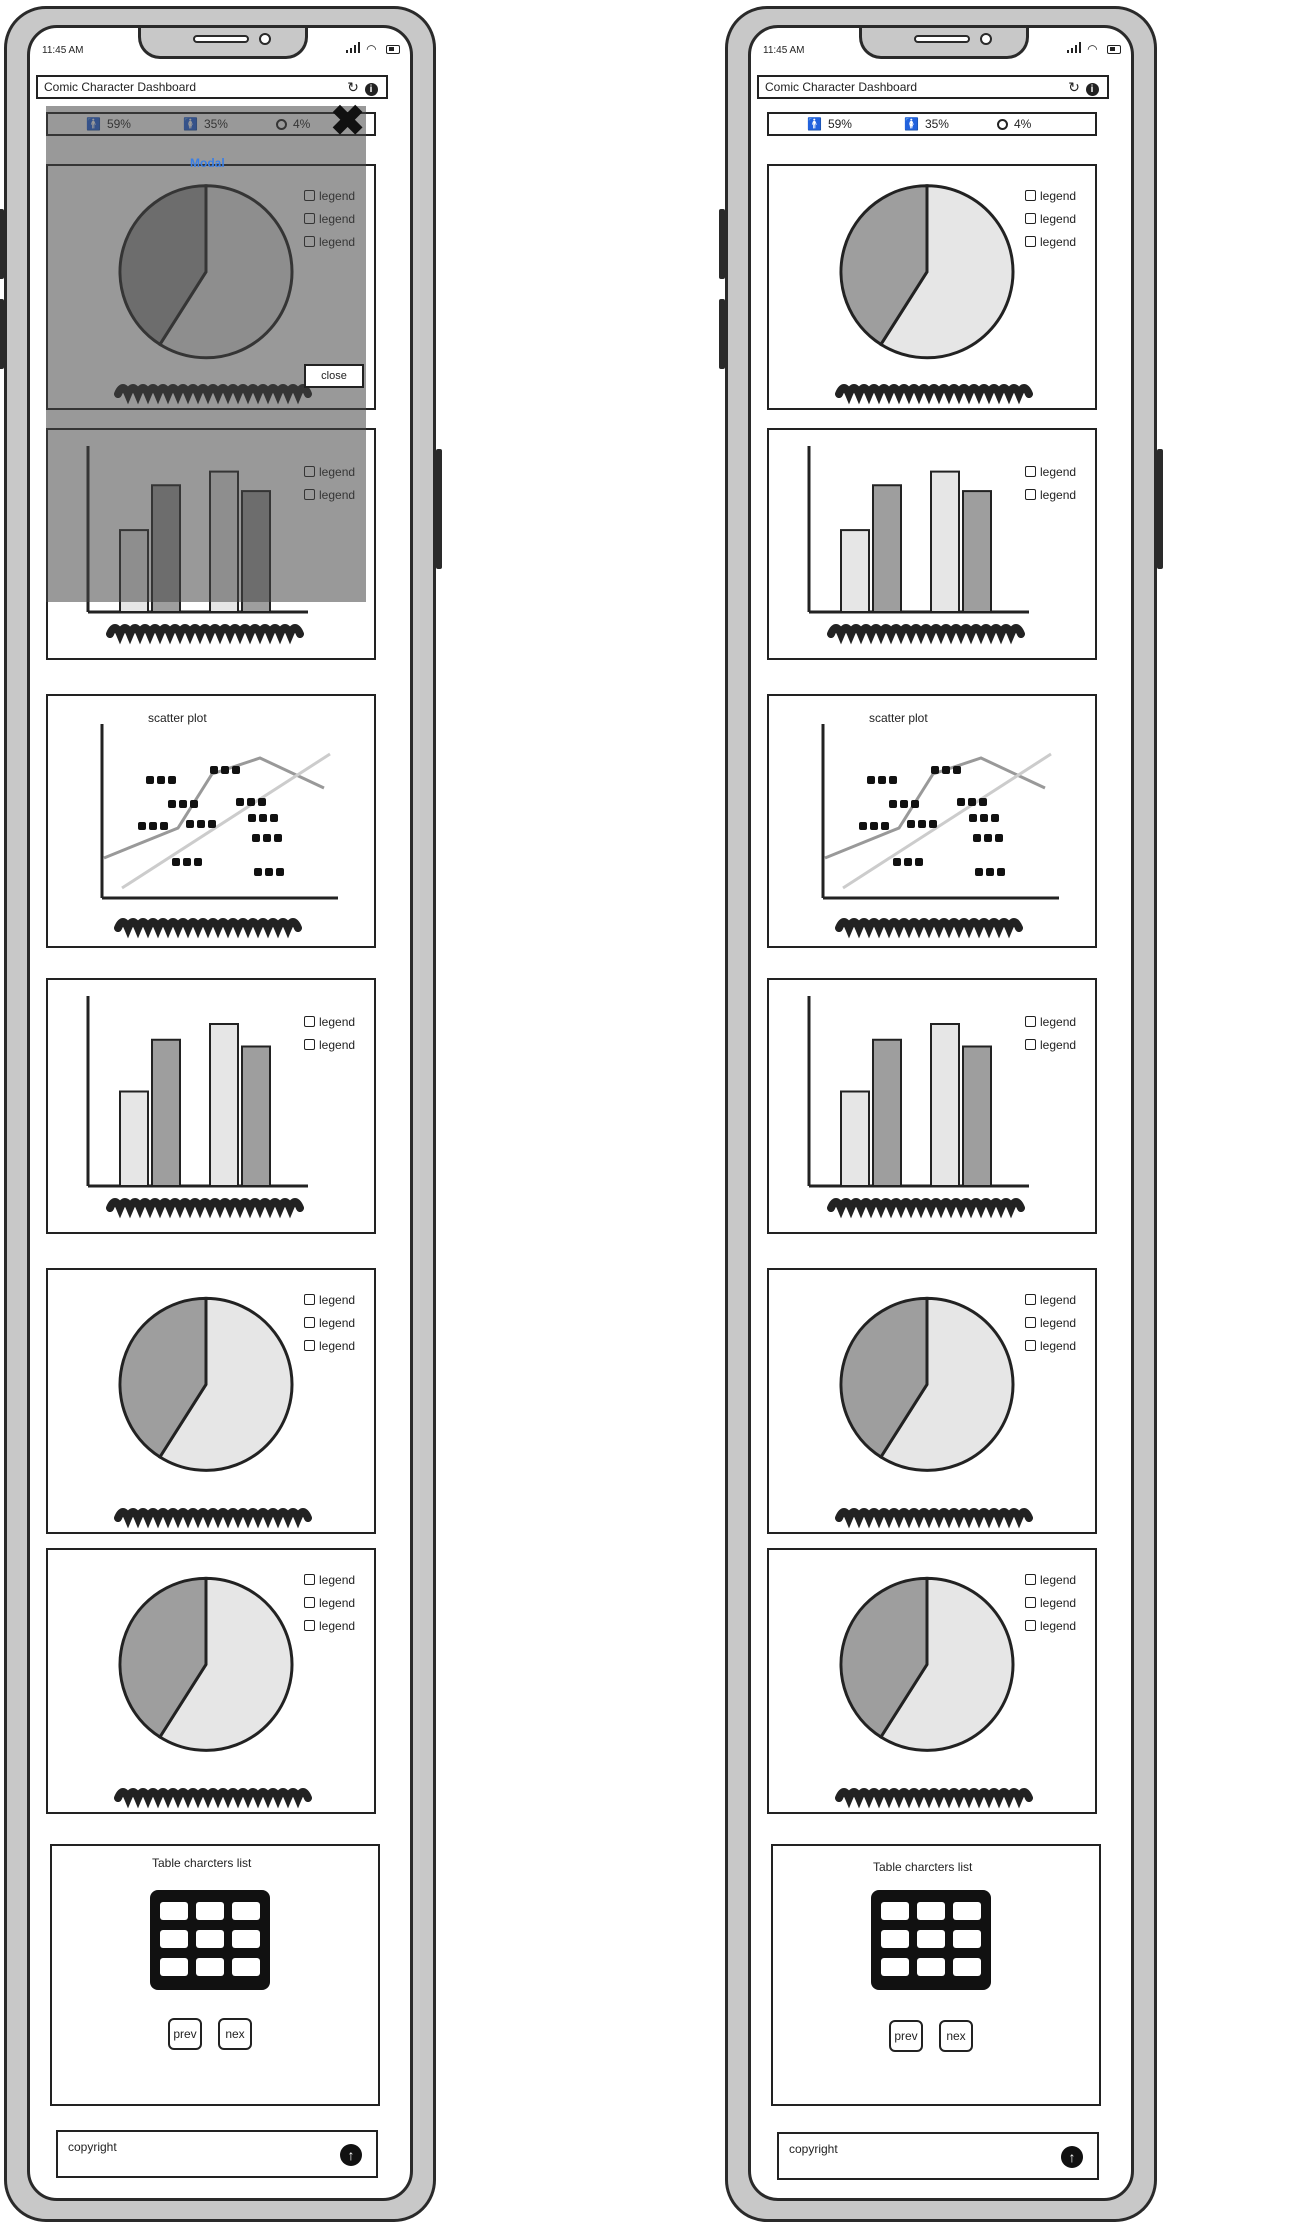 The image size is (1307, 2228). Describe the element at coordinates (839, 124) in the screenshot. I see `stat-value: 59%` at that location.